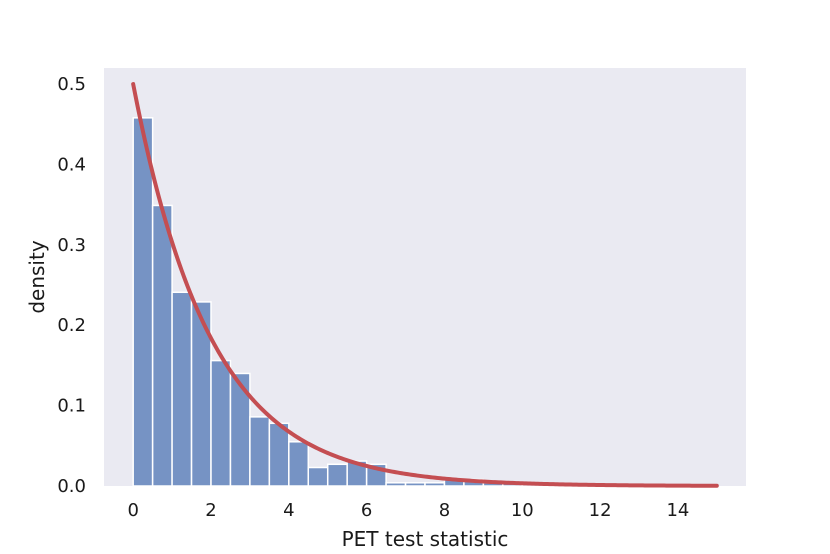  I want to click on y-tick-label: 0.2, so click(71, 325).